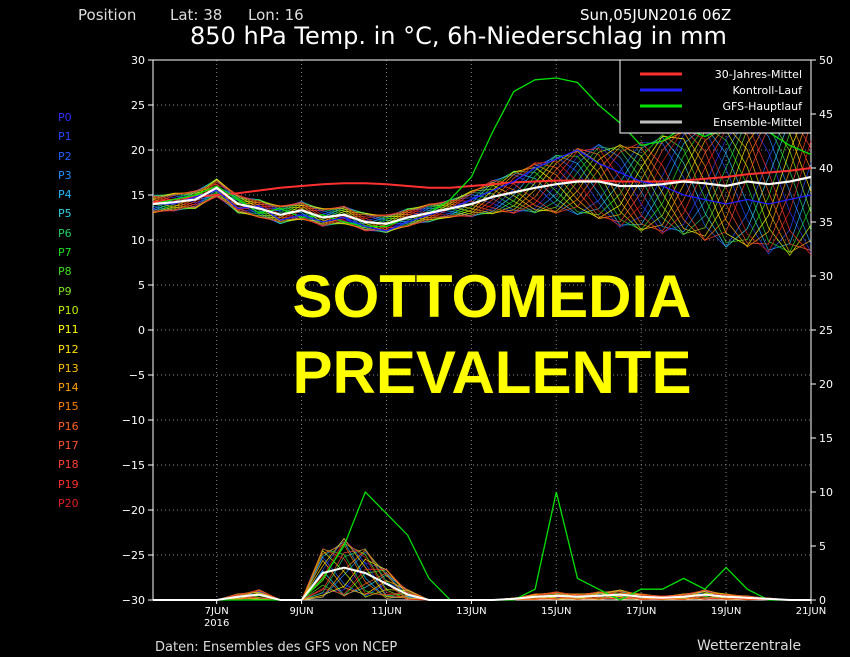 The height and width of the screenshot is (657, 850). I want to click on member-label-p14: P14, so click(68, 388).